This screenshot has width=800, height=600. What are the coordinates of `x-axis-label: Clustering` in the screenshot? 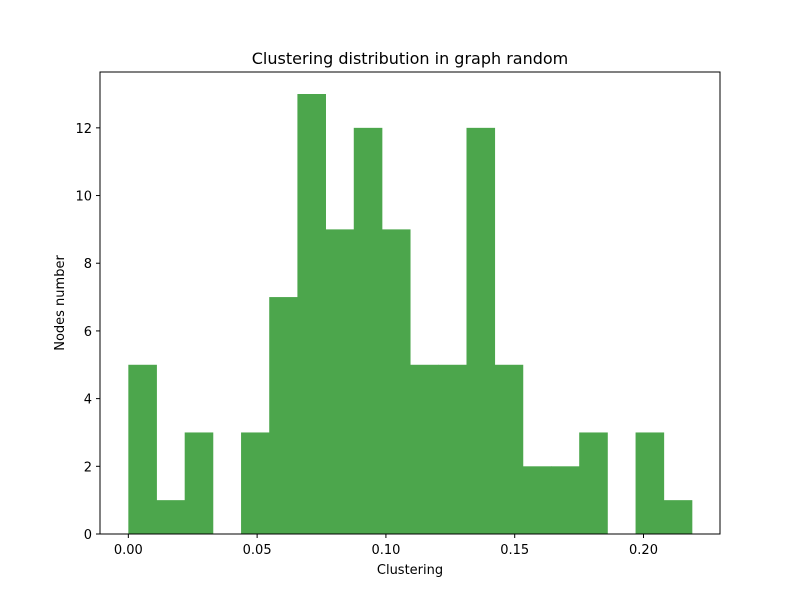 It's located at (410, 570).